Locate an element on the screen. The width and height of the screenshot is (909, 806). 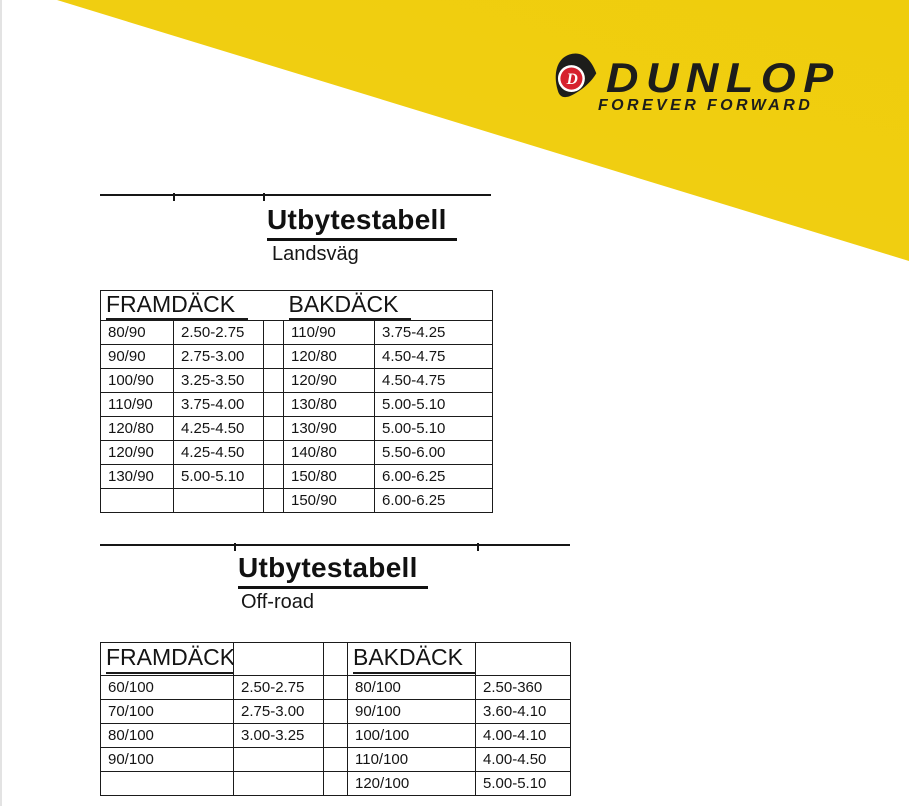
table-row: 60/100 2.50-2.75 80/100 2.50-360 is located at coordinates (335, 687).